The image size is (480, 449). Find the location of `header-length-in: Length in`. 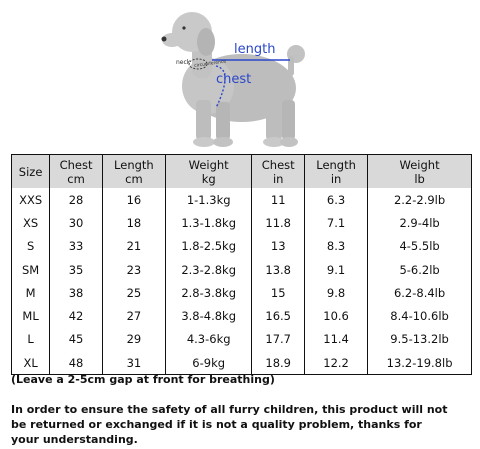

header-length-in: Length in is located at coordinates (336, 171).